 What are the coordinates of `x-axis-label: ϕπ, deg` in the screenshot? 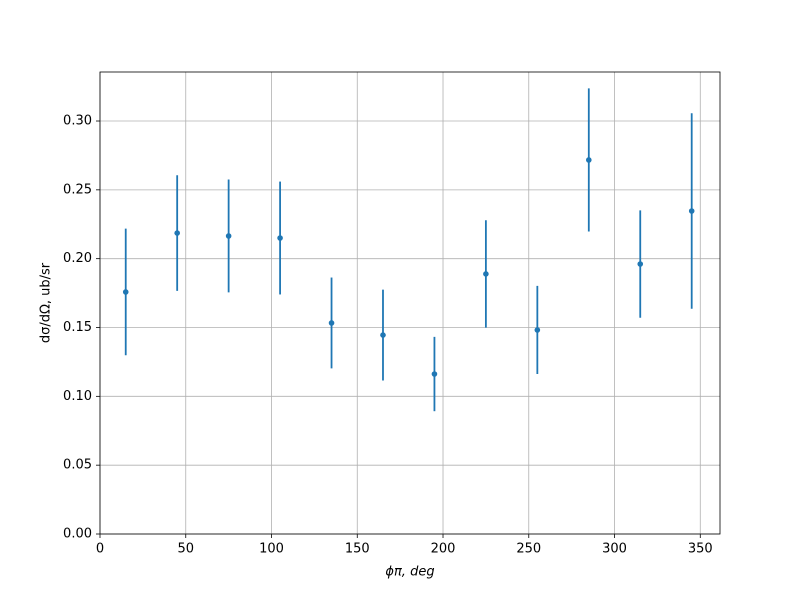 It's located at (409, 572).